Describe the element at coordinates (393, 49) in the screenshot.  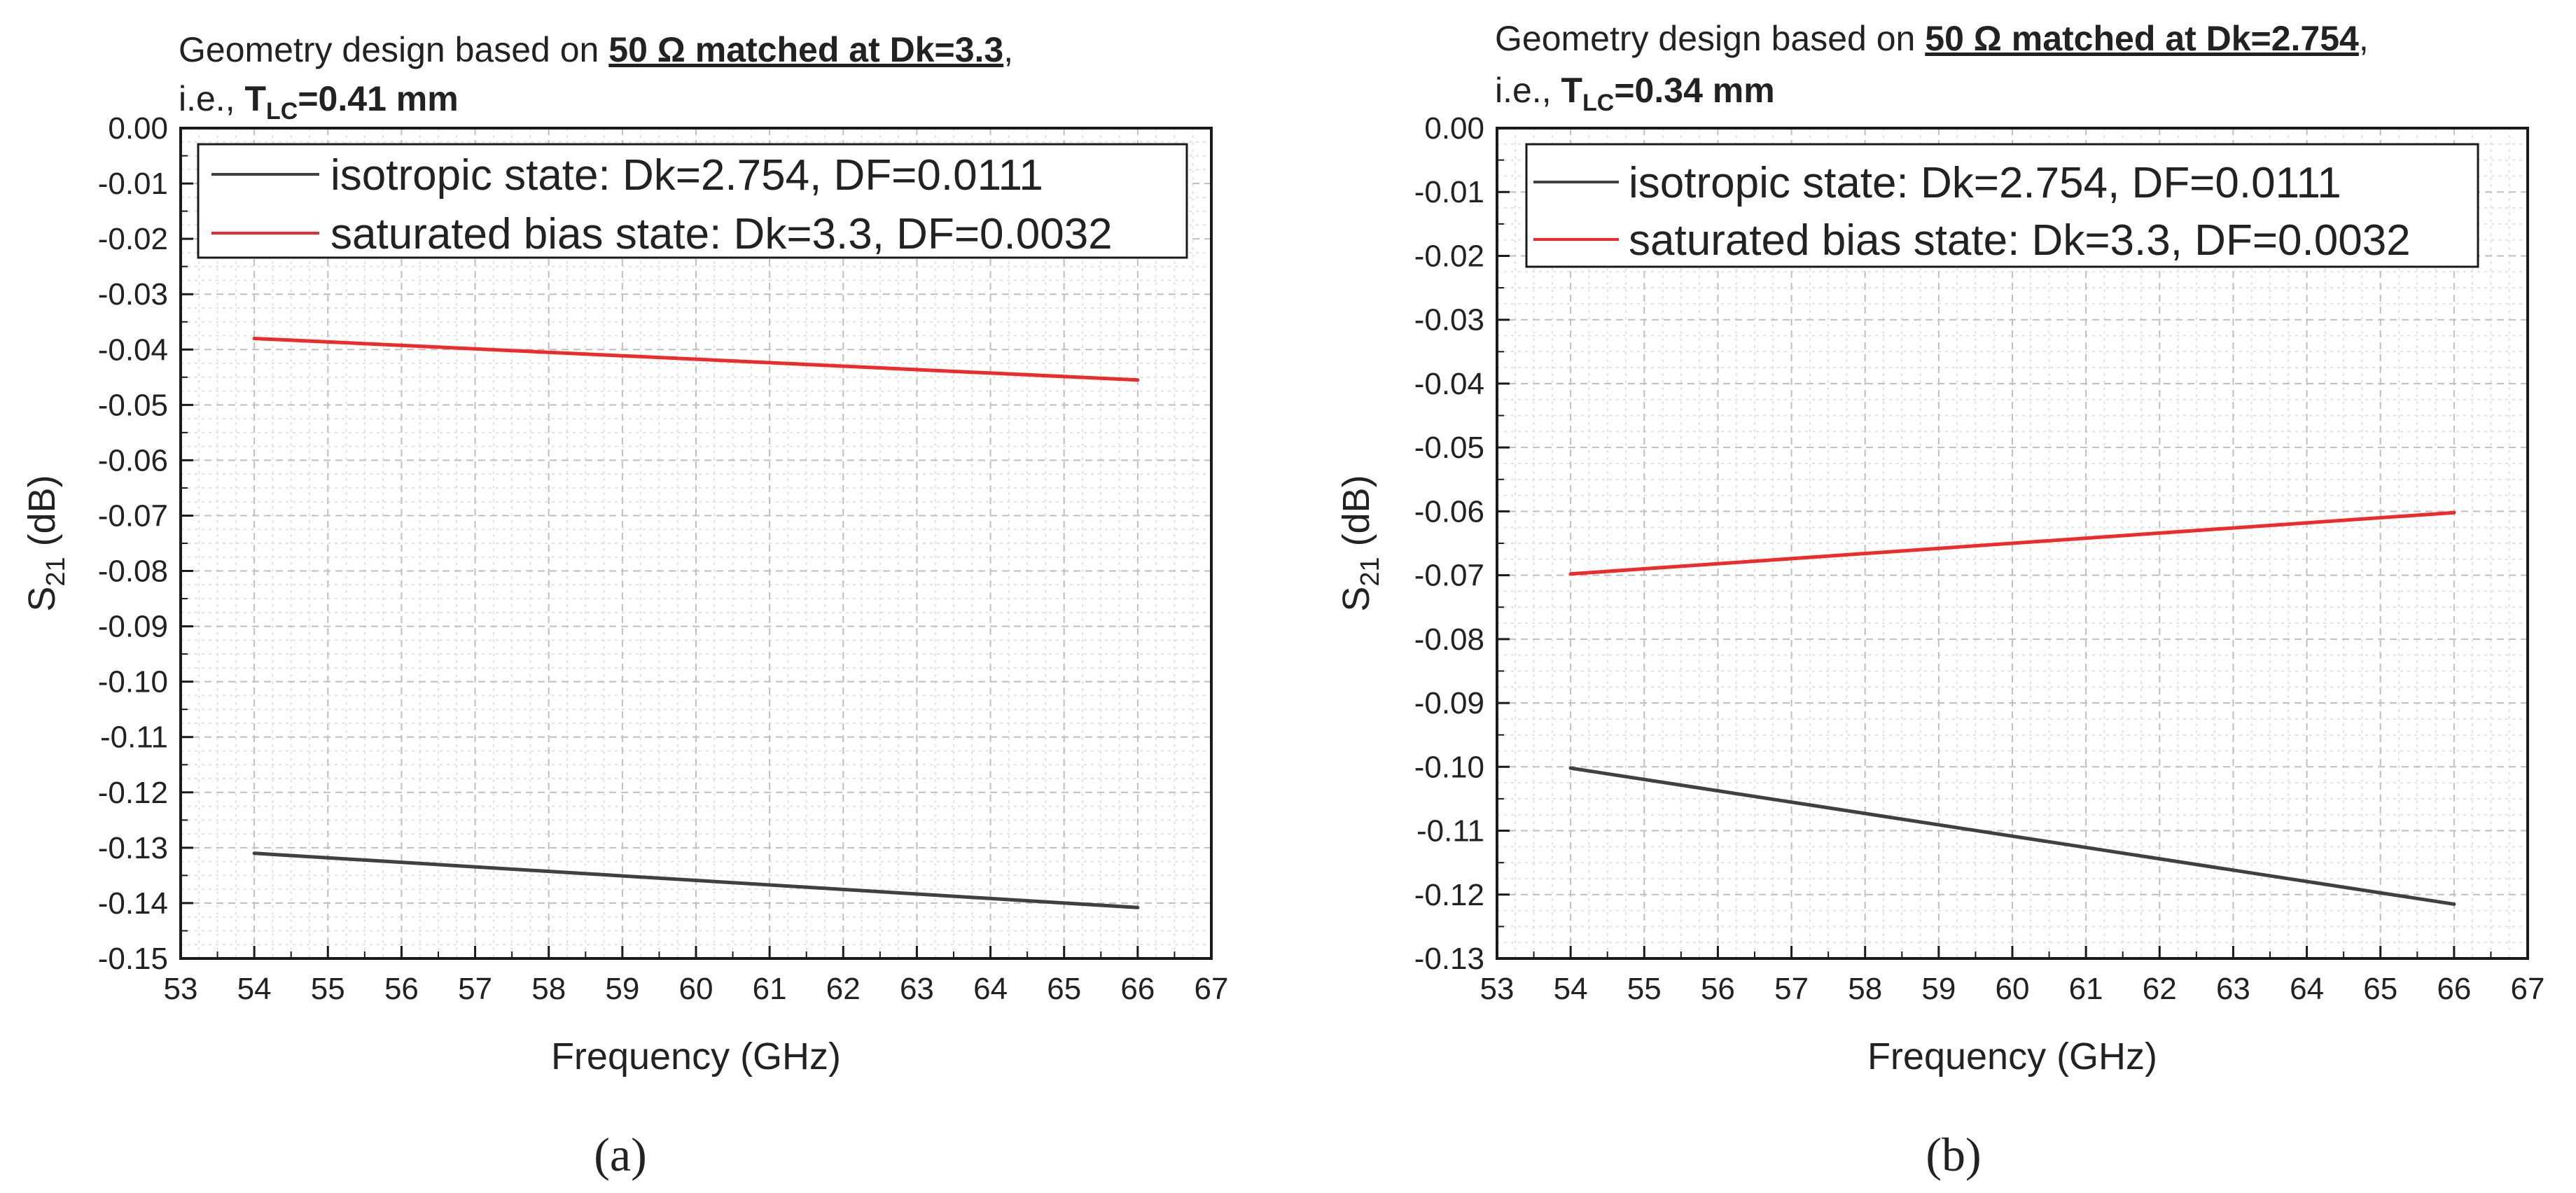
I see `title-prefix: Geometry design based on` at that location.